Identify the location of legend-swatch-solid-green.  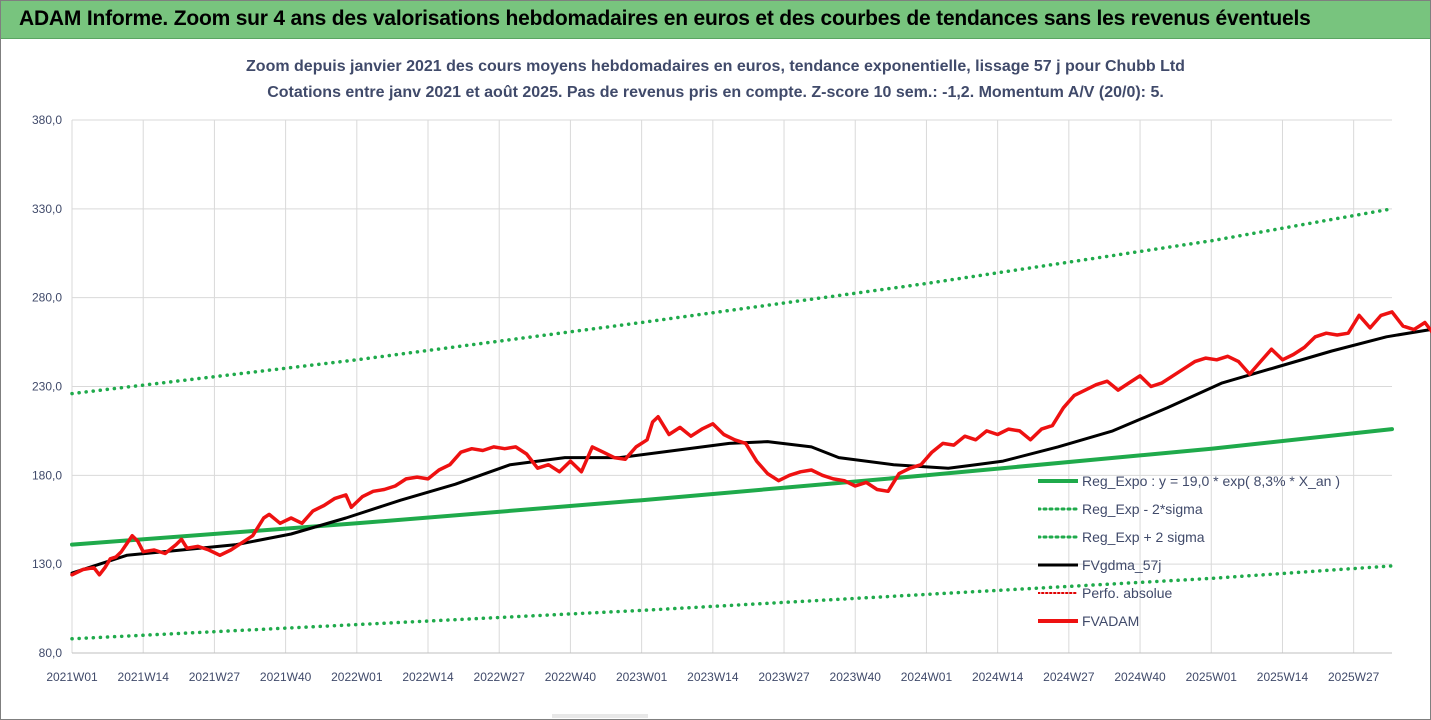
(1058, 481).